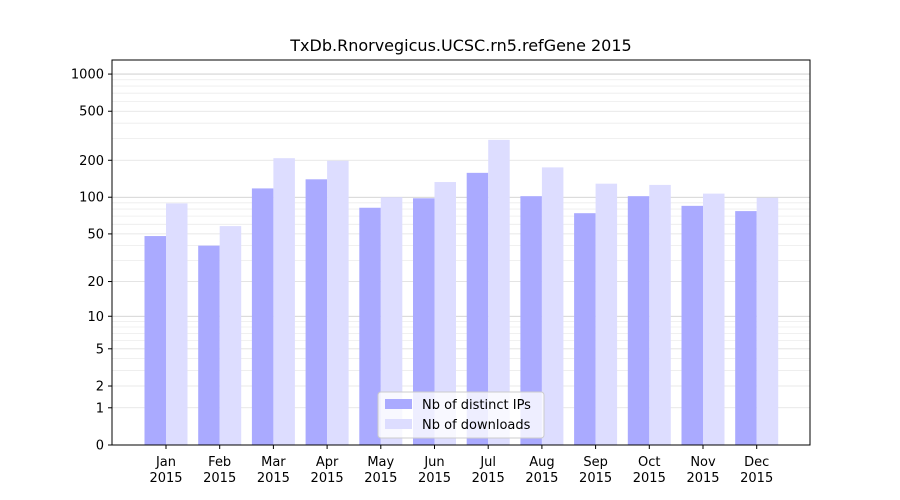  I want to click on x-tick-label-month: Jul, so click(487, 462).